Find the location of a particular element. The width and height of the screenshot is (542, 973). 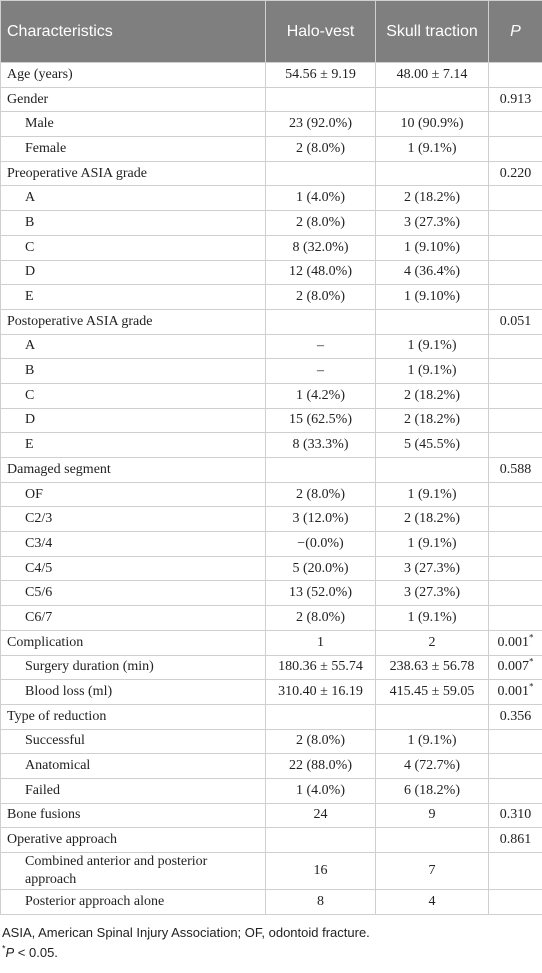

row-label: Posterior approach alone is located at coordinates (133, 902).